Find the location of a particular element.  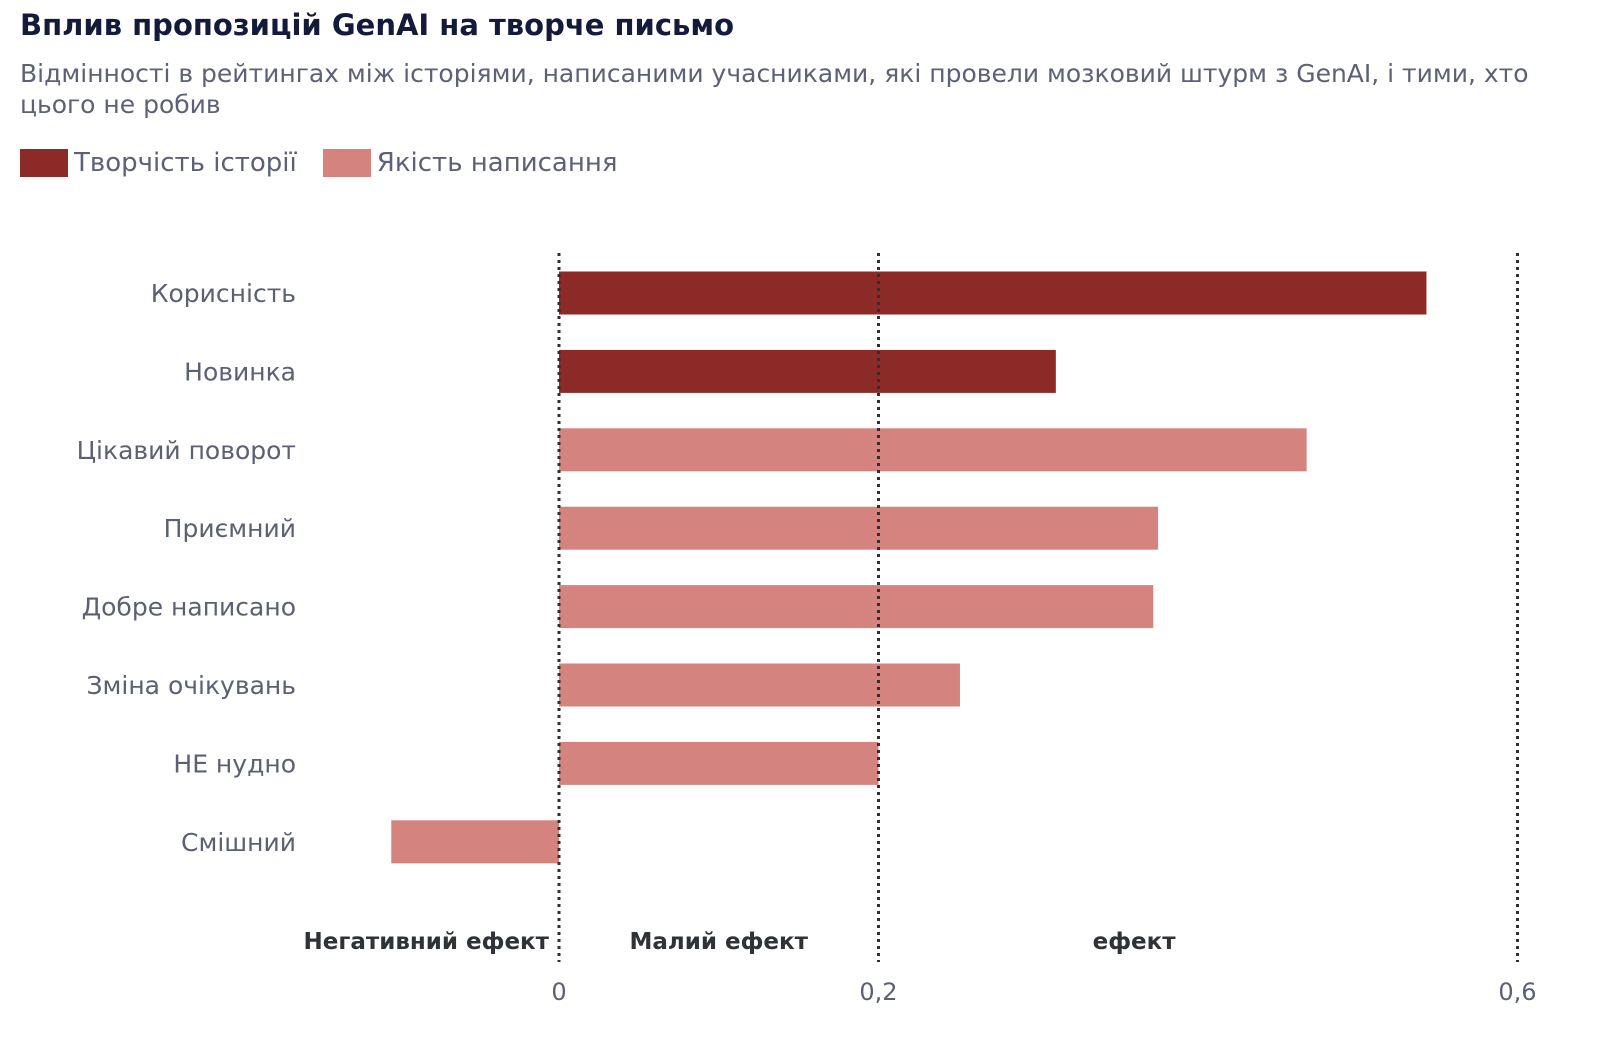

bar-новинка is located at coordinates (807, 371).